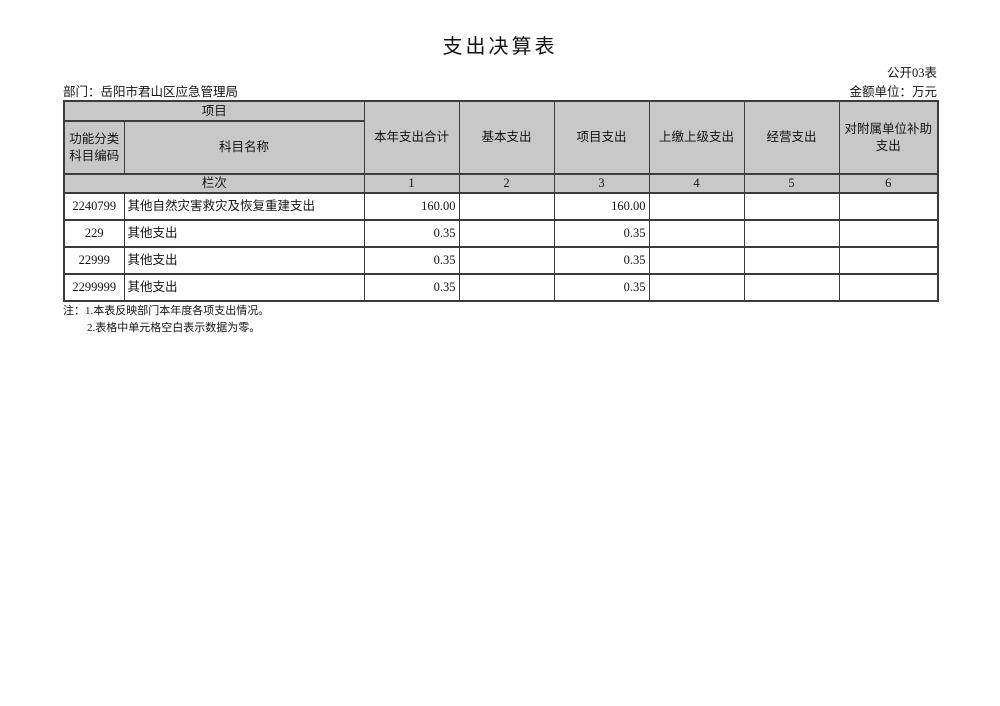 The height and width of the screenshot is (706, 1000). Describe the element at coordinates (244, 206) in the screenshot. I see `cell-name: 其他自然灾害救灾及恢复重建支出` at that location.